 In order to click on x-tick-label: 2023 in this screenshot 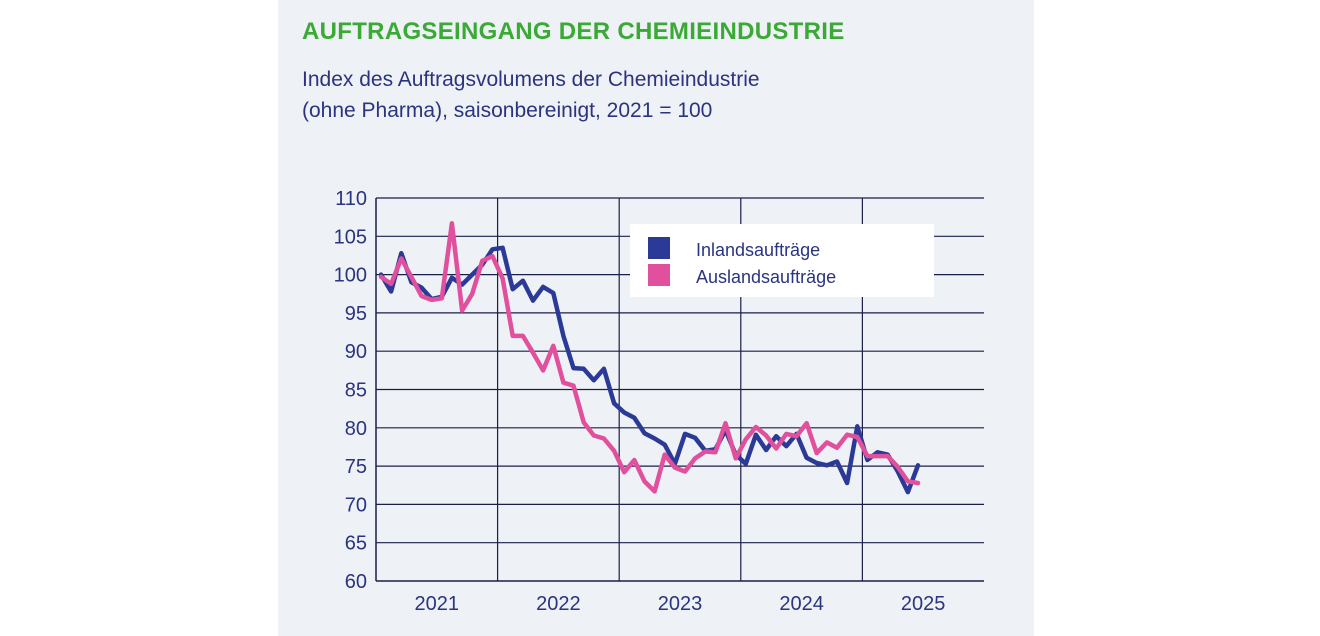, I will do `click(680, 604)`.